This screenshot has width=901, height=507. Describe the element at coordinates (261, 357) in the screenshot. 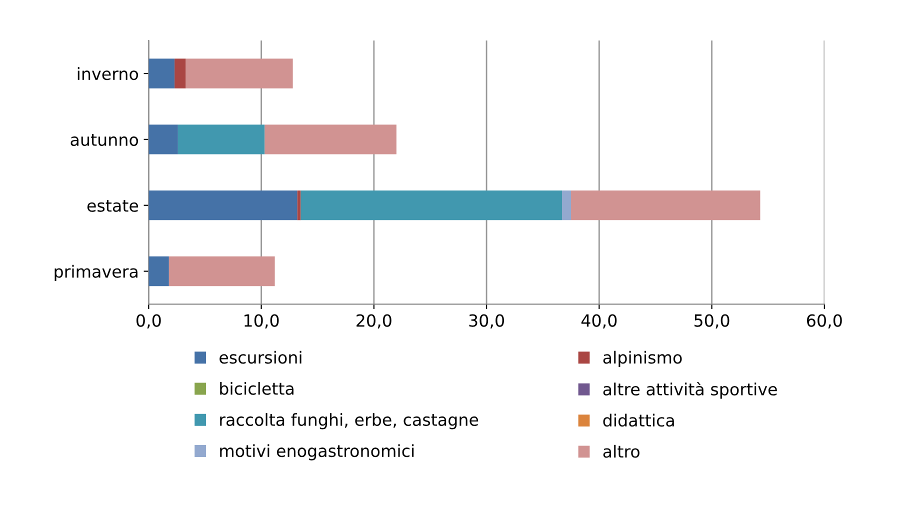

I see `legend-label: escursioni` at that location.